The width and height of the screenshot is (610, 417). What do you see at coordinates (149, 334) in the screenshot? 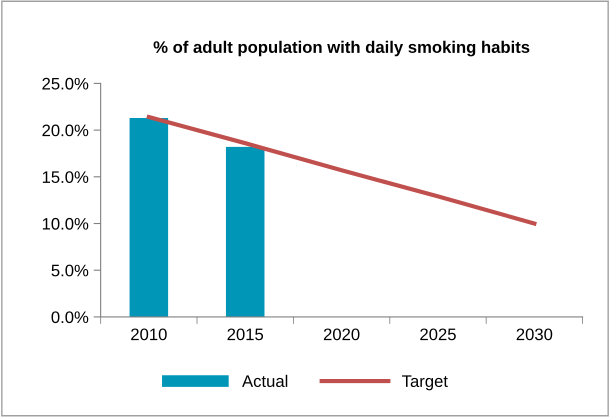
I see `x-tick-label: 2010` at bounding box center [149, 334].